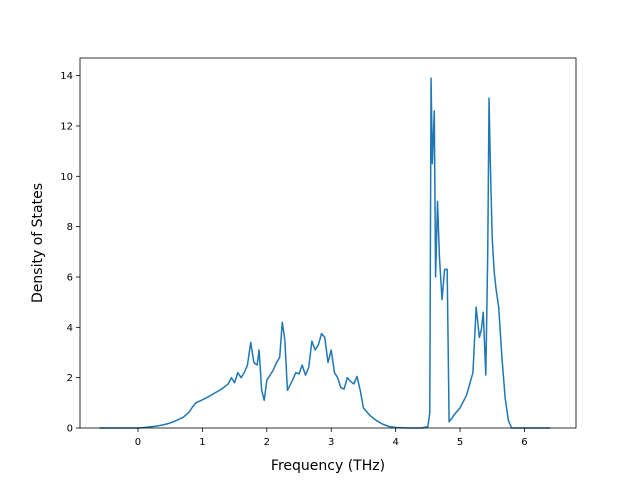  Describe the element at coordinates (70, 227) in the screenshot. I see `y-tick-label: 8` at that location.